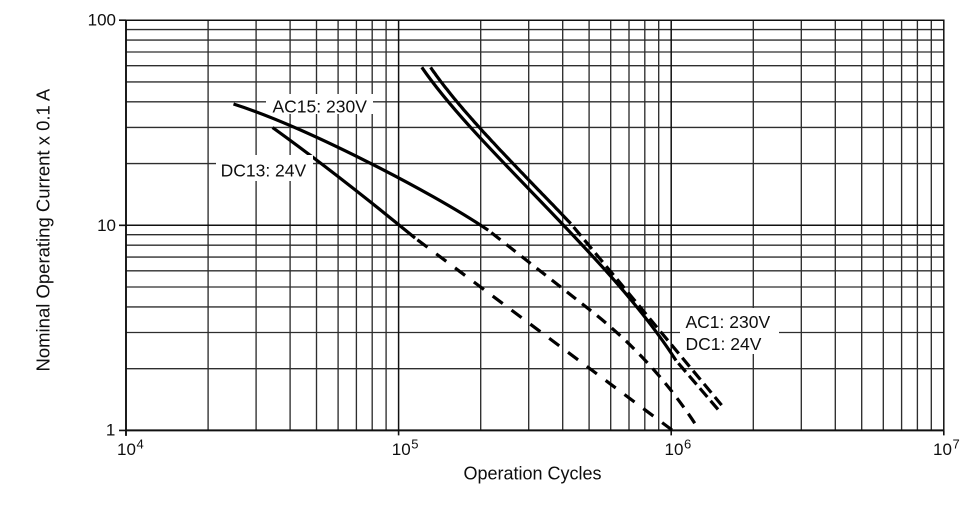 The width and height of the screenshot is (965, 532). Describe the element at coordinates (956, 443) in the screenshot. I see `svg-text: 7` at that location.